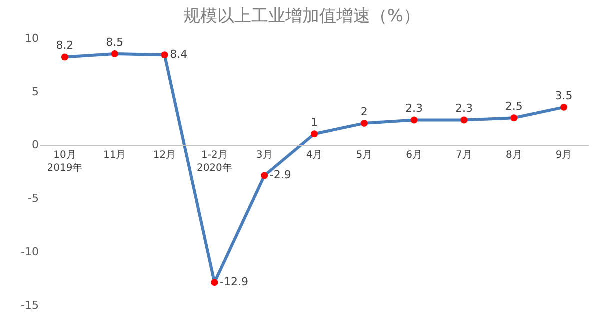 The width and height of the screenshot is (604, 322). What do you see at coordinates (35, 145) in the screenshot?
I see `y-tick-label: 0` at bounding box center [35, 145].